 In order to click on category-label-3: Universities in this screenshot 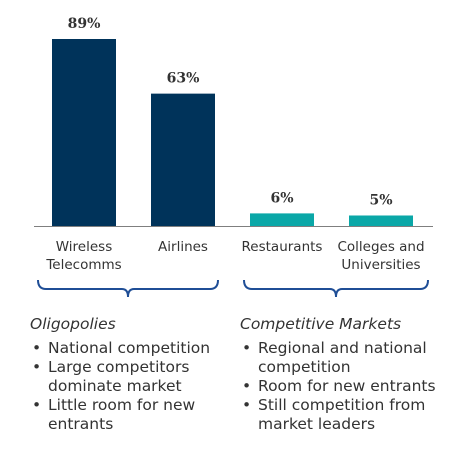, I will do `click(380, 265)`.